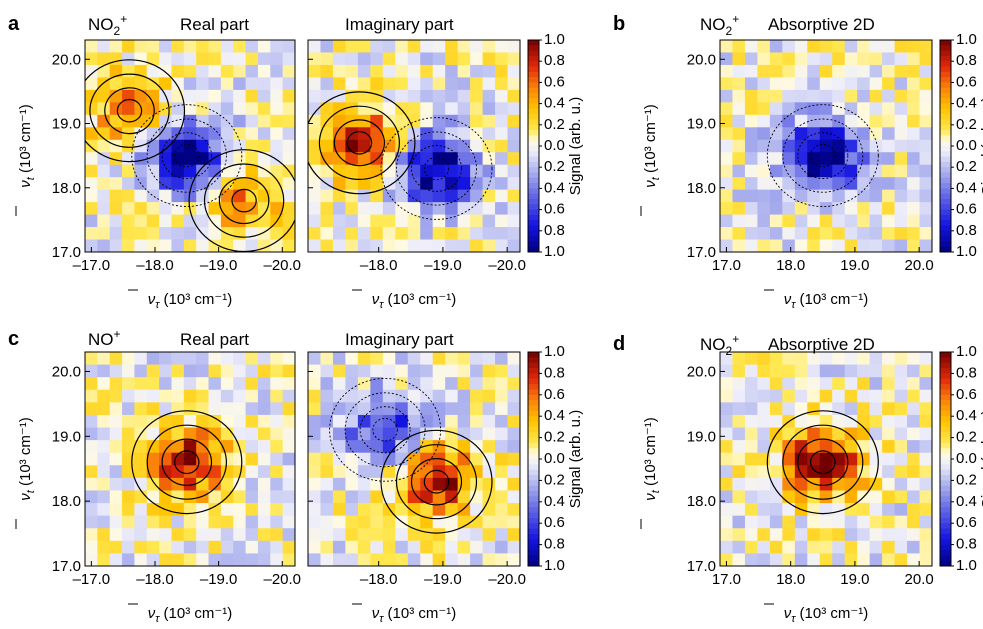 This screenshot has width=983, height=629. I want to click on x-tick-label: 19.0, so click(854, 579).